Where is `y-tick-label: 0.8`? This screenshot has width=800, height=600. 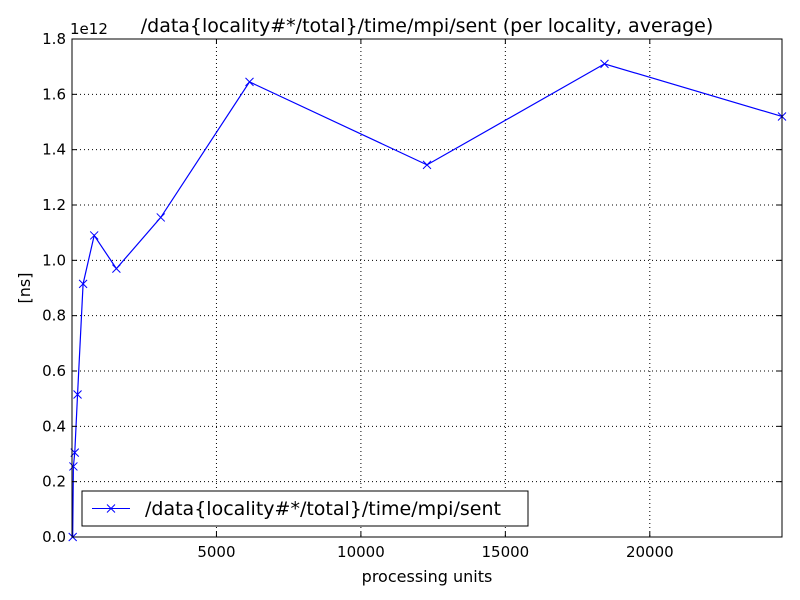
y-tick-label: 0.8 is located at coordinates (54, 316).